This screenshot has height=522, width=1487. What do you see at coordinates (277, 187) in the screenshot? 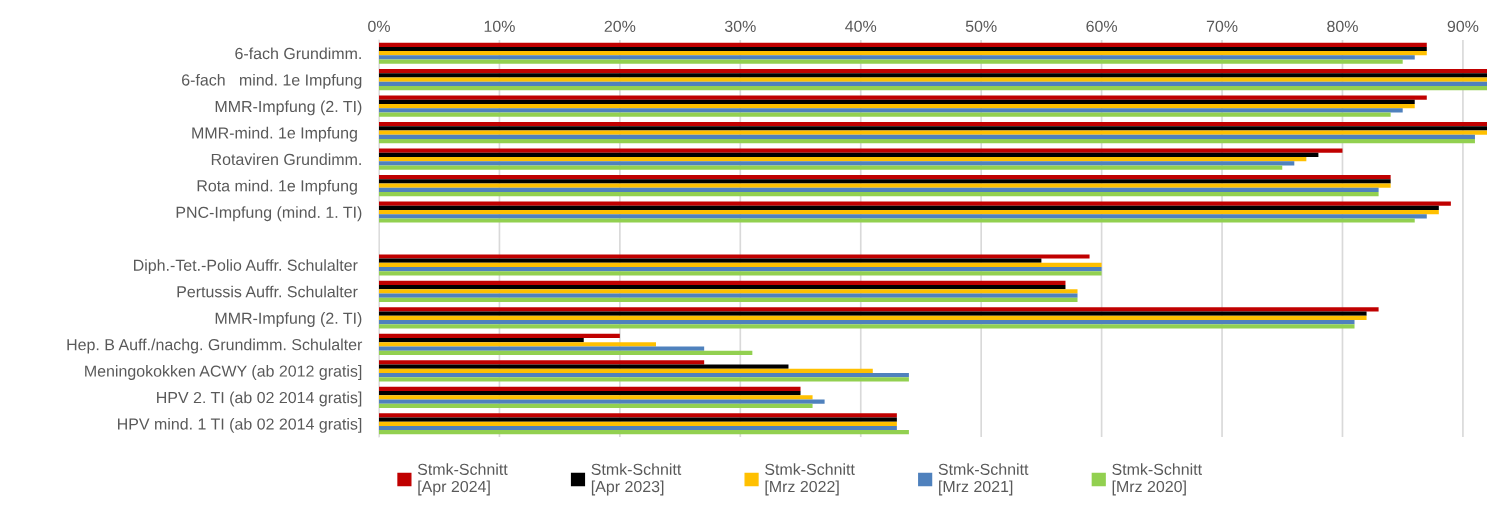
I see `y-tick-label: Rota mind. 1e Impfung` at bounding box center [277, 187].